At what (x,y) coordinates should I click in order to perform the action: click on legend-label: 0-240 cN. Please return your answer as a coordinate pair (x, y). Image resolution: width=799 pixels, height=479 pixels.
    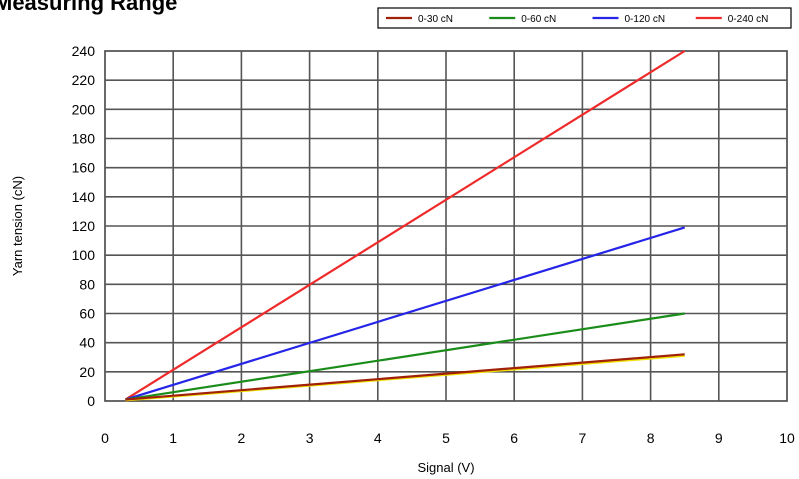
    Looking at the image, I should click on (748, 19).